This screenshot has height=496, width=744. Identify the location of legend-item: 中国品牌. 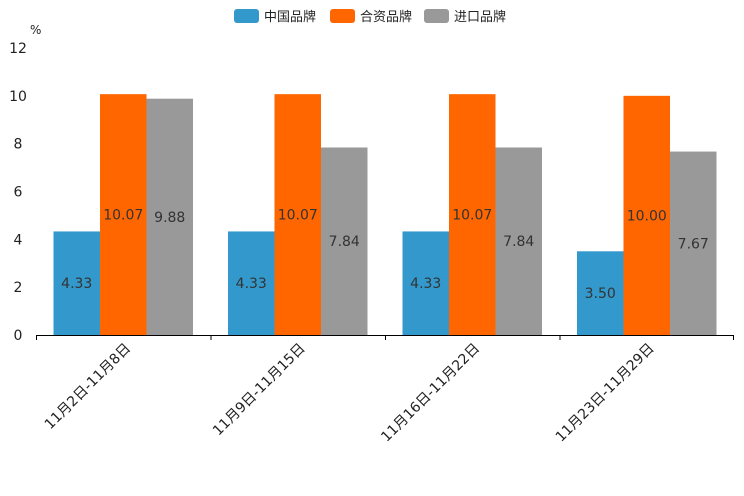
(275, 17).